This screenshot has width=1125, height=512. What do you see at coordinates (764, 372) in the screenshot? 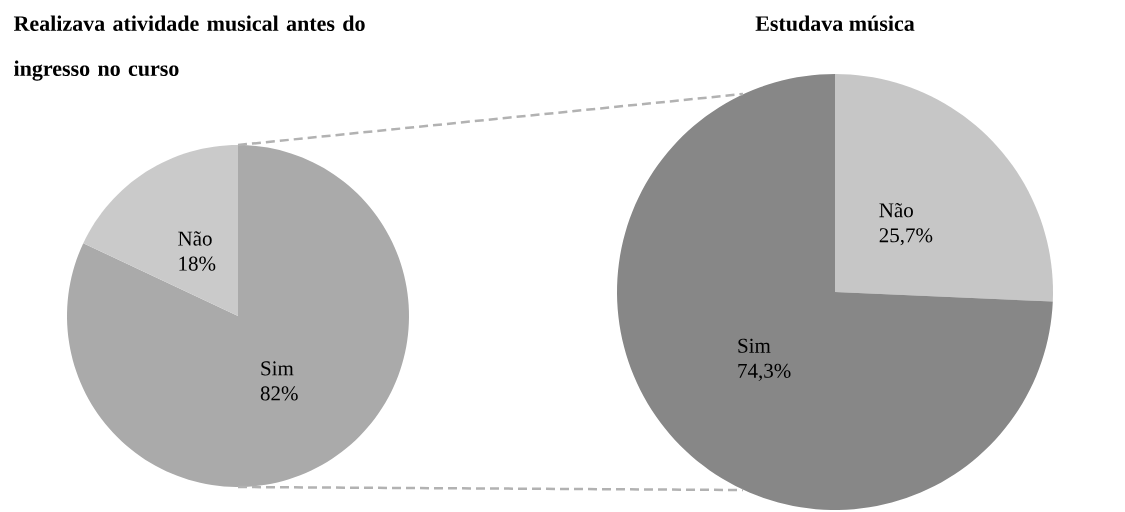
I see `data-label: 74,3%` at bounding box center [764, 372].